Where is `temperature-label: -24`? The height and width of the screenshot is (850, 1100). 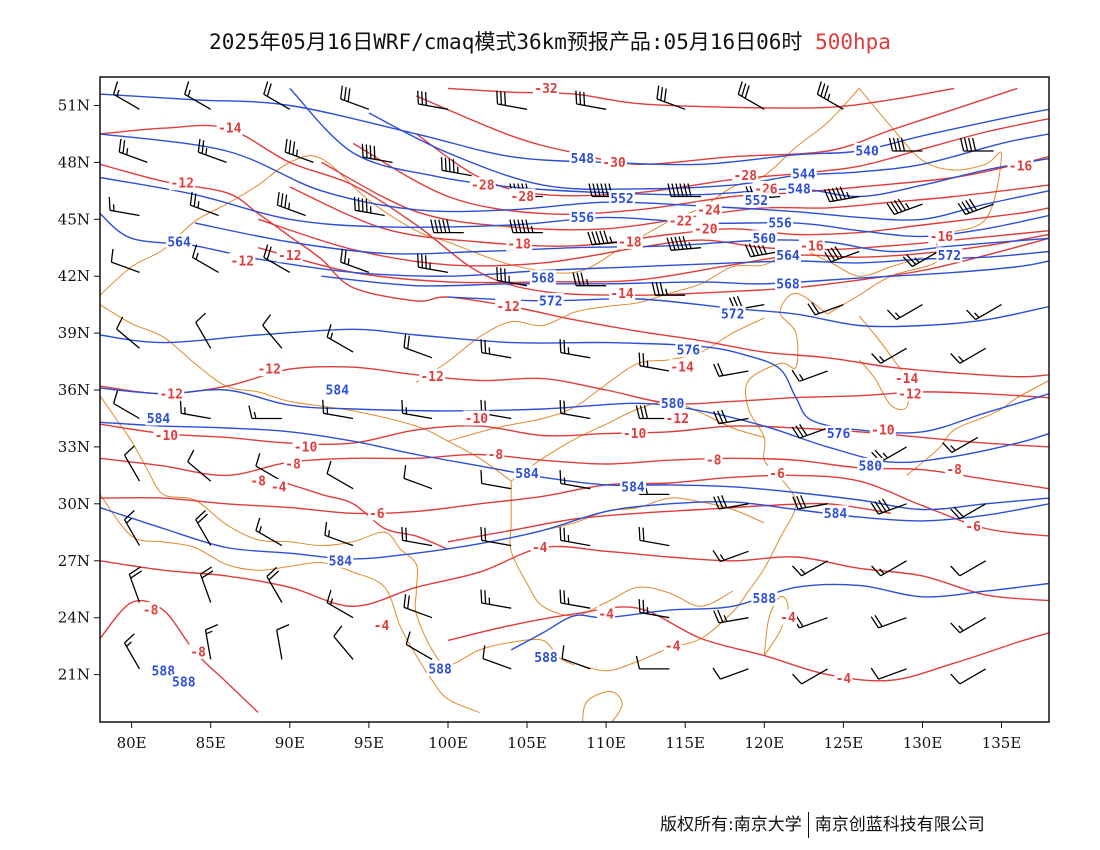
temperature-label: -24 is located at coordinates (708, 209).